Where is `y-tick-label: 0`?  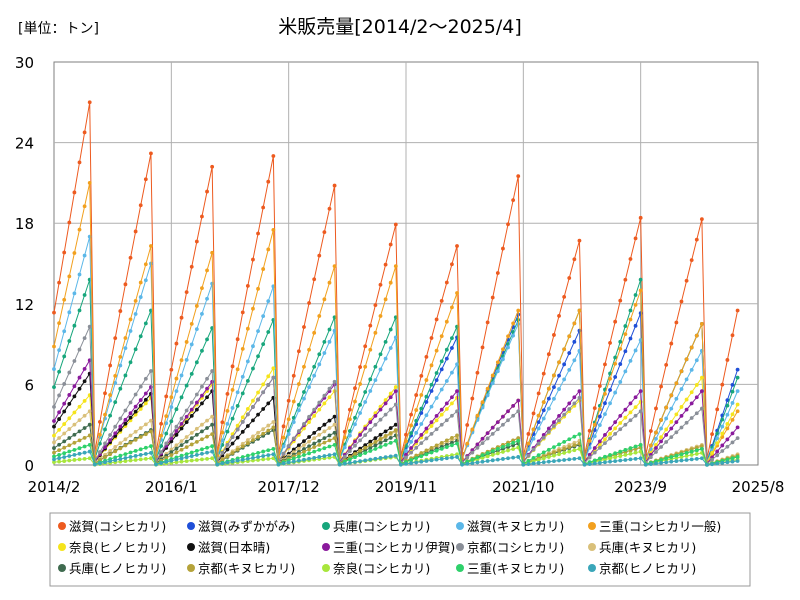
y-tick-label: 0 is located at coordinates (29, 466).